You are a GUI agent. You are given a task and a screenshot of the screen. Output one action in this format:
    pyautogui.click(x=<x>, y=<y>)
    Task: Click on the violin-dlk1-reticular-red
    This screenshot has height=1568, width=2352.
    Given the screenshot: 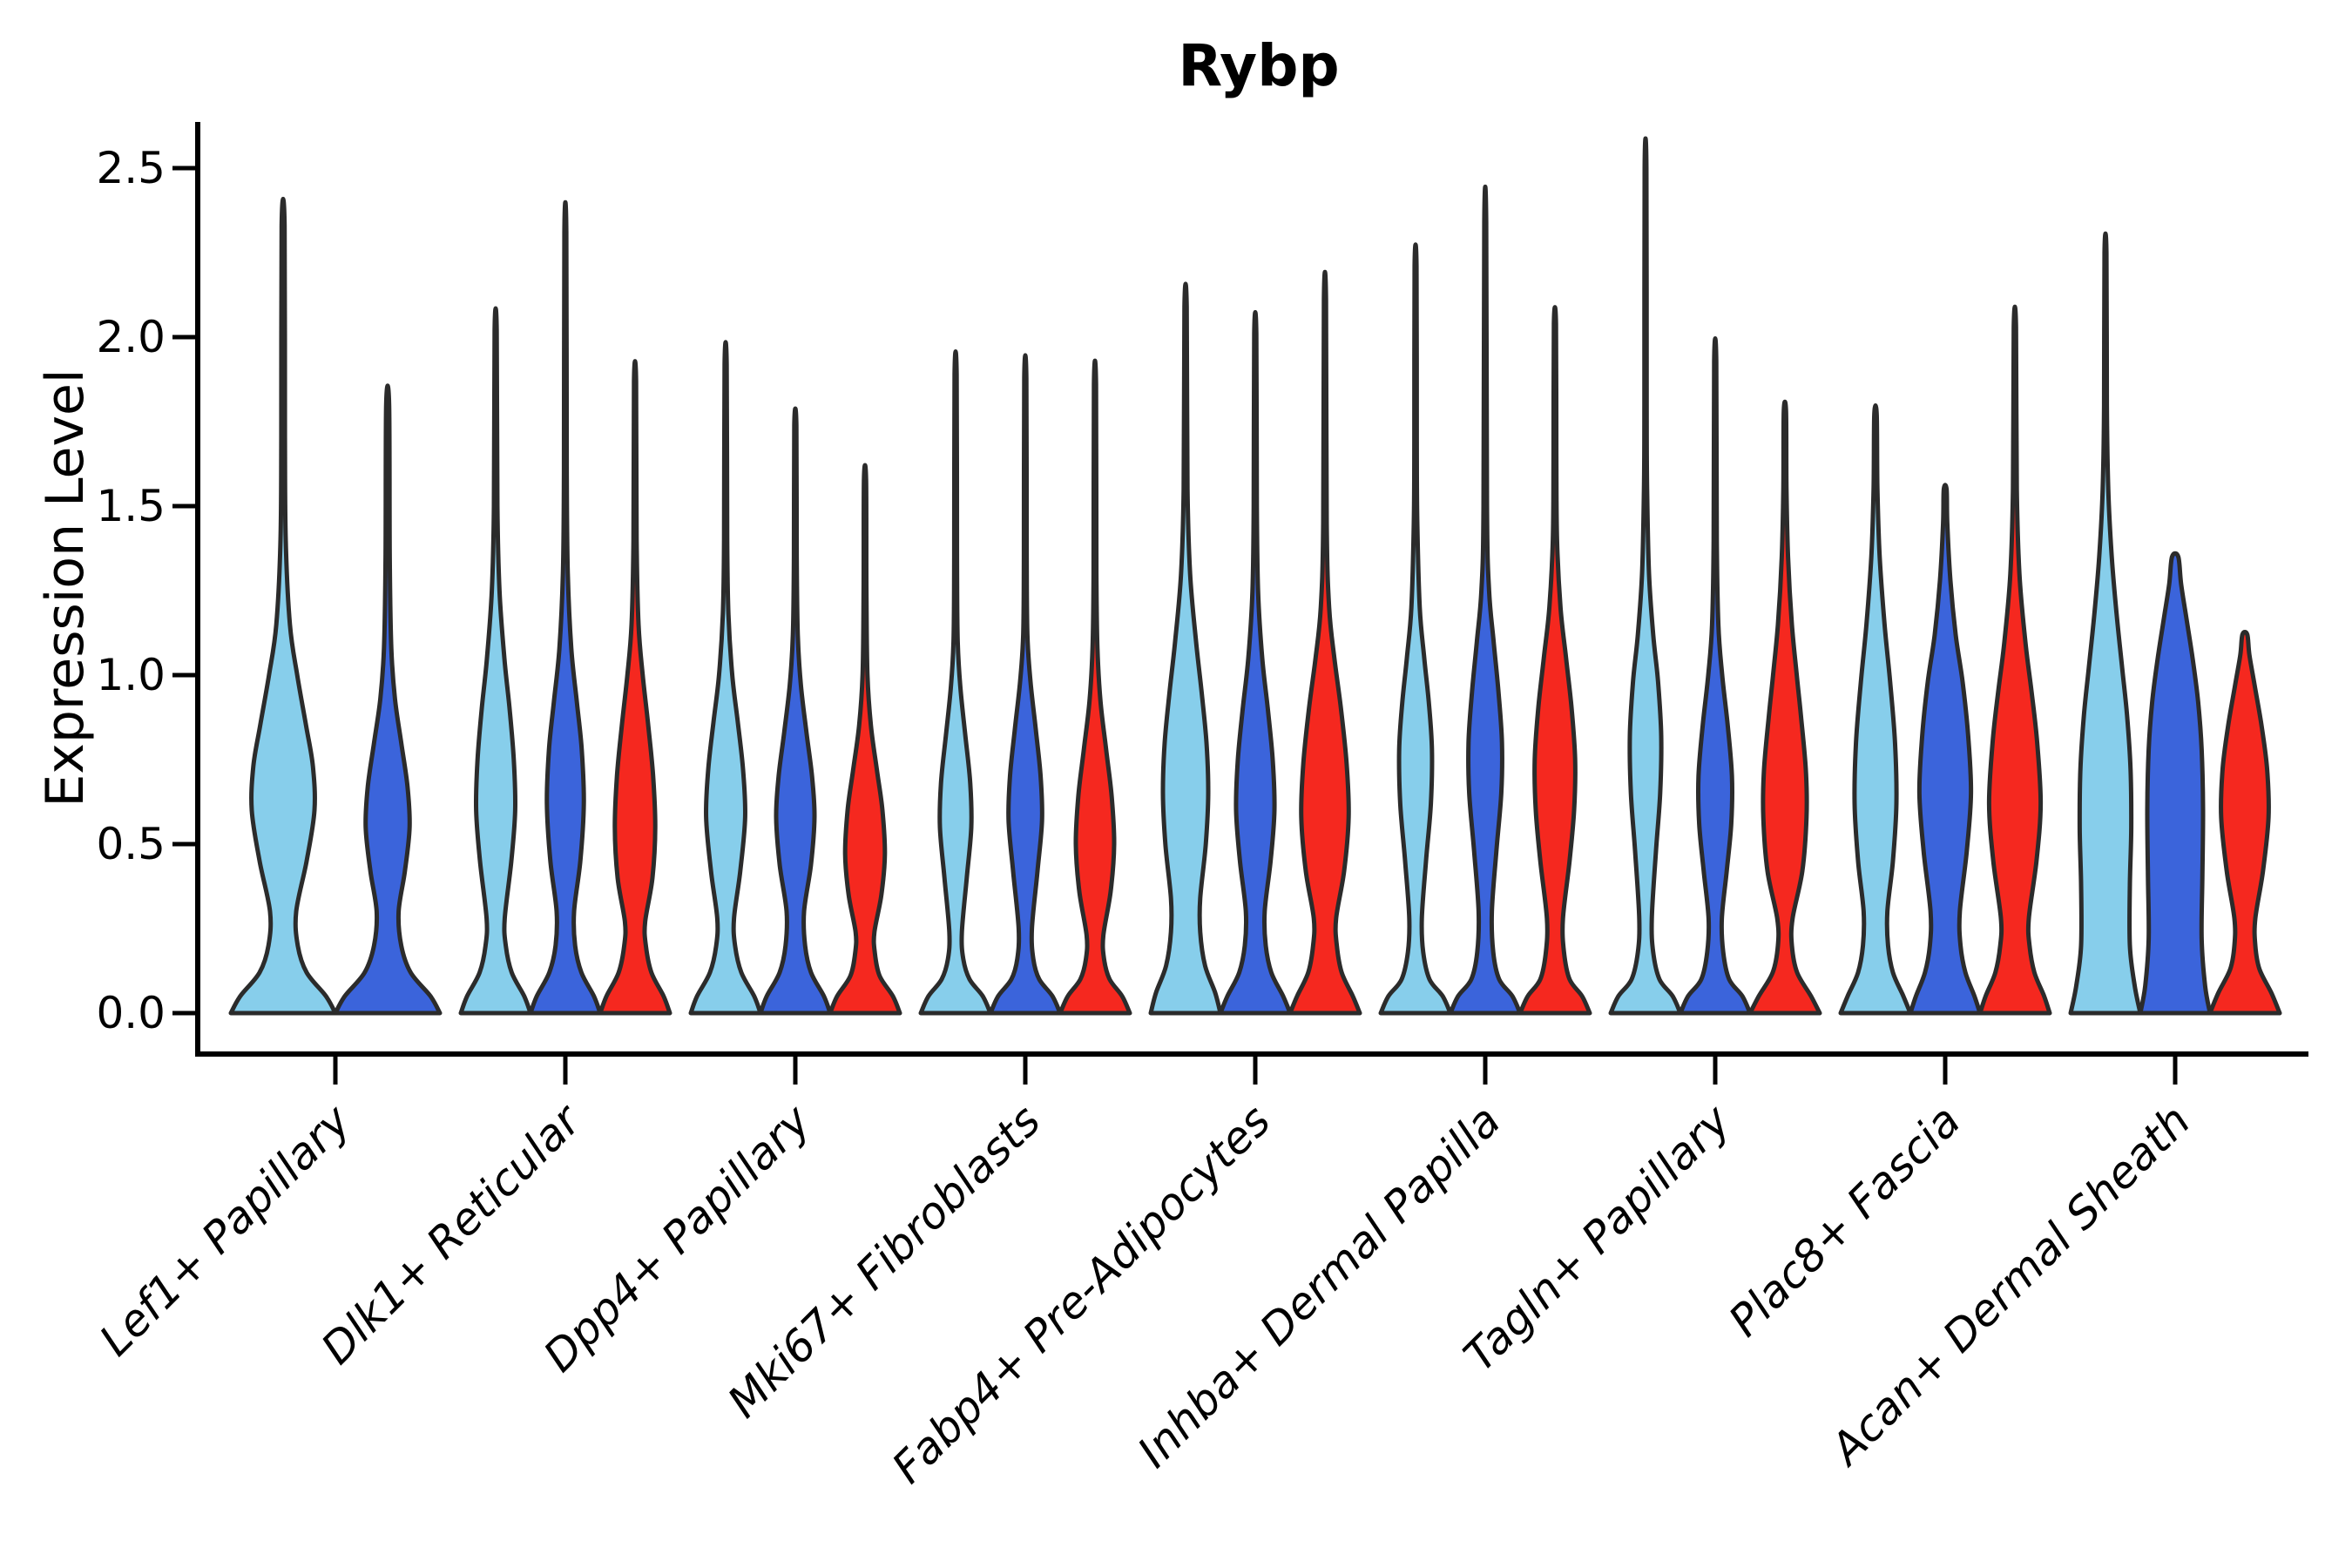 What is the action you would take?
    pyautogui.click(x=635, y=687)
    